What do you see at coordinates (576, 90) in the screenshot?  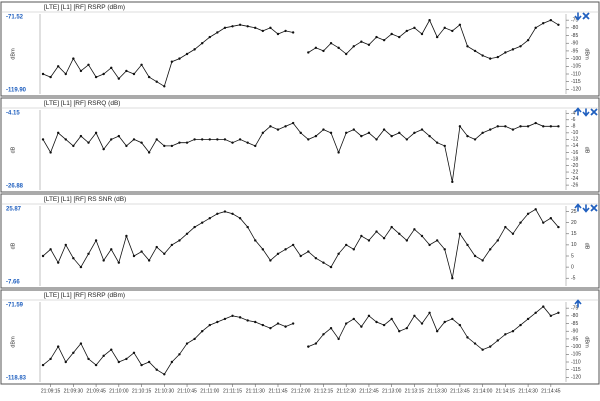 I see `y-tick-label: -120` at bounding box center [576, 90].